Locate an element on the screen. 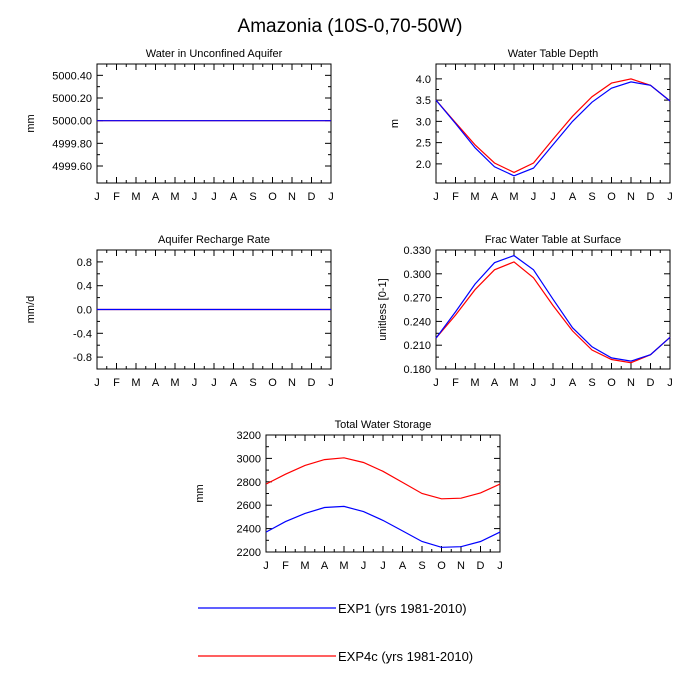  y-tick-label: 4.0 is located at coordinates (423, 80).